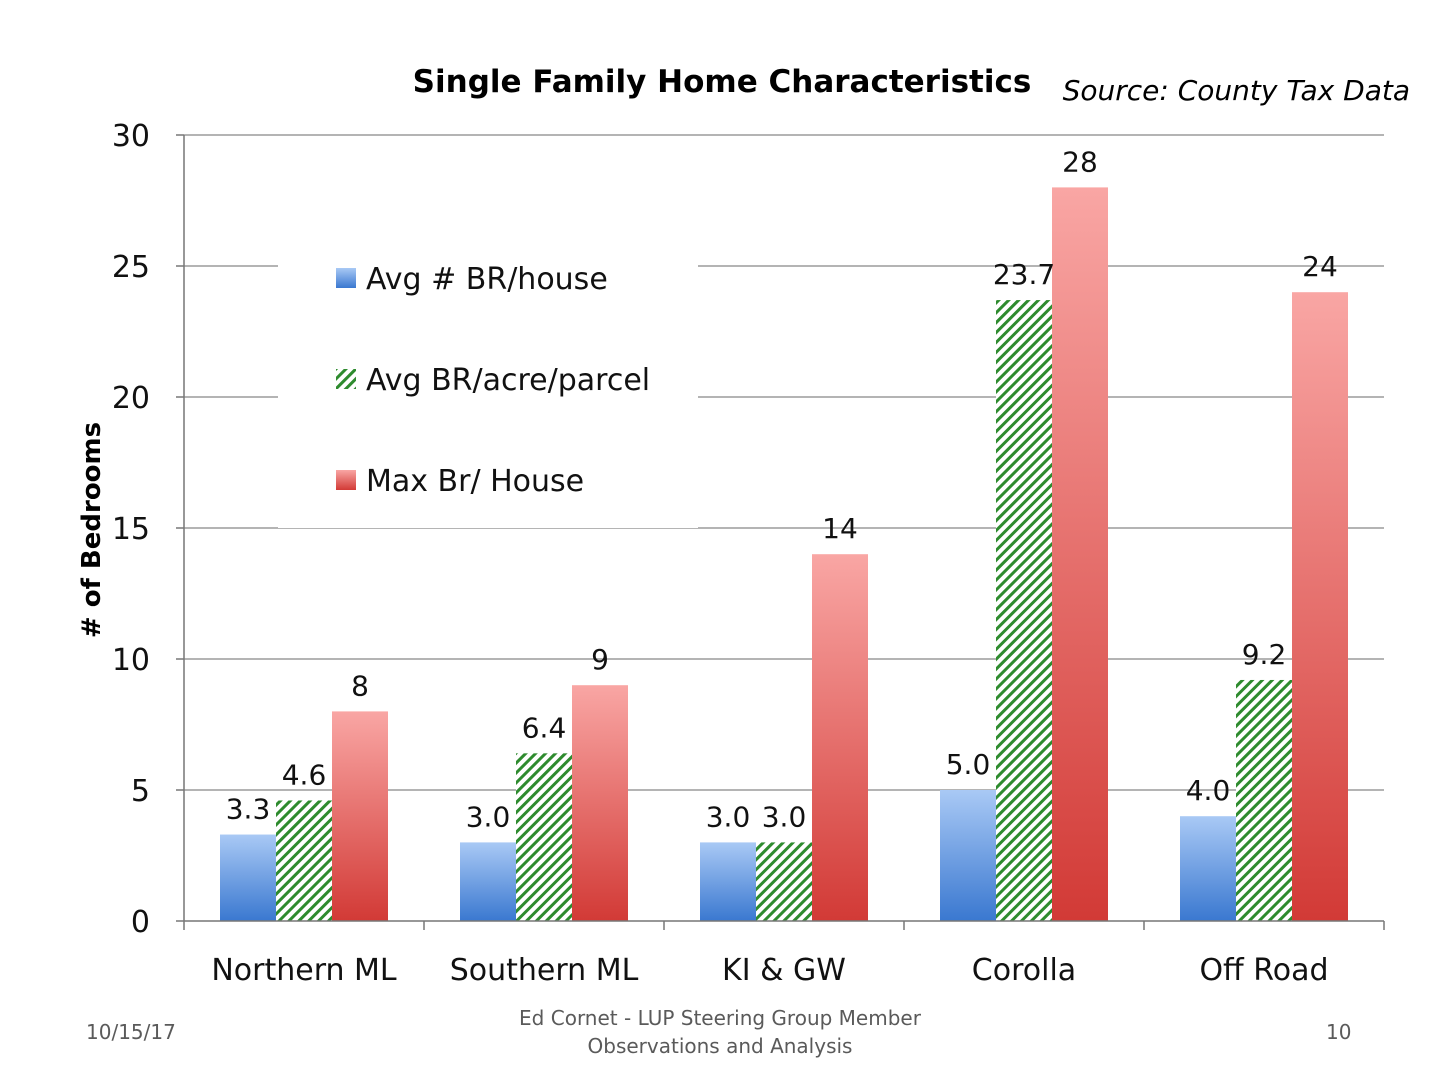 The height and width of the screenshot is (1080, 1440). Describe the element at coordinates (1339, 1032) in the screenshot. I see `footer-page-number: 10` at that location.